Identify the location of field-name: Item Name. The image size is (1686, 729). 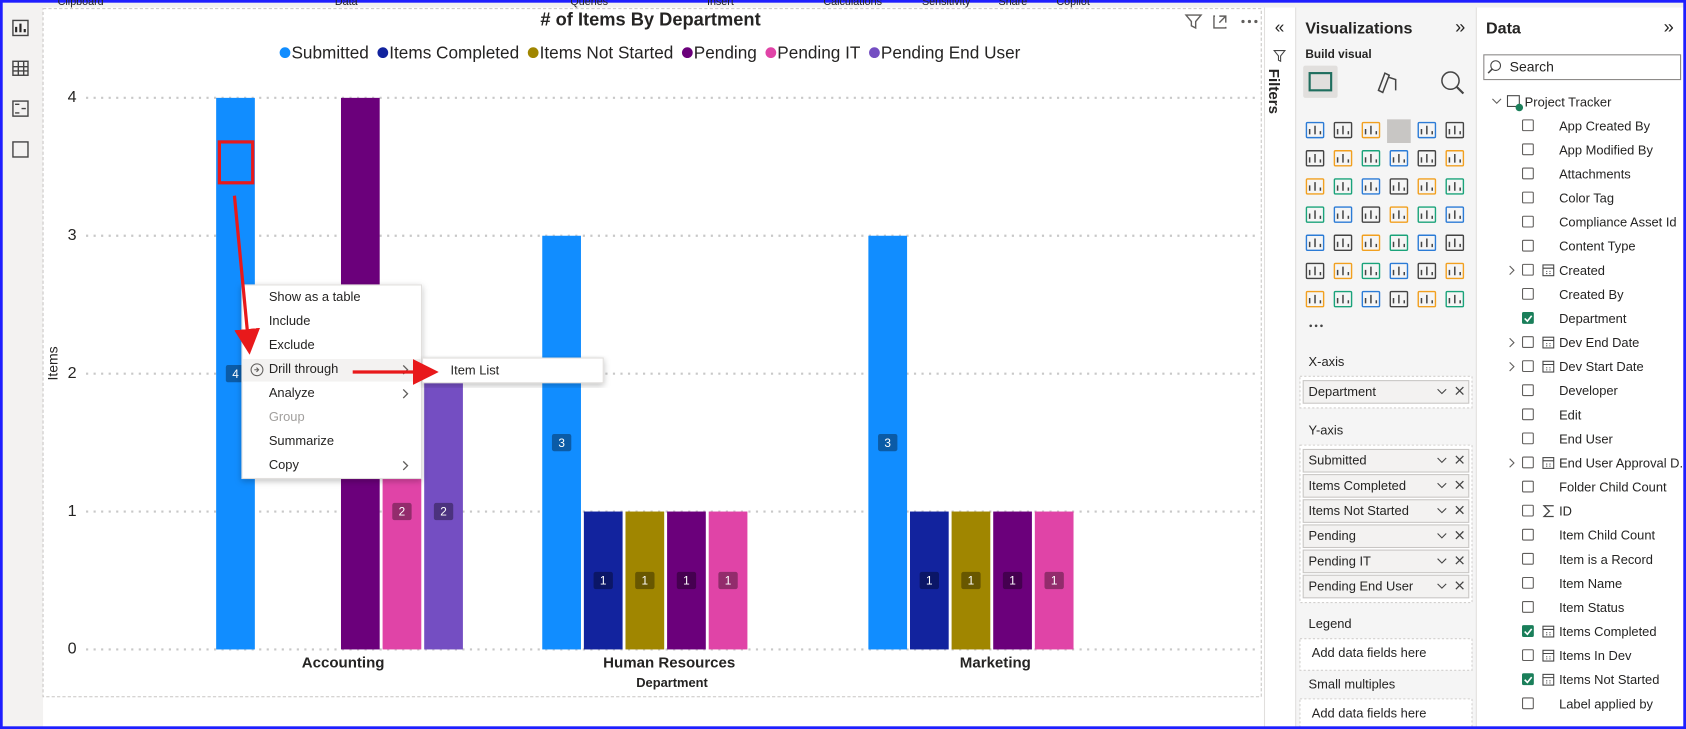
(1590, 583).